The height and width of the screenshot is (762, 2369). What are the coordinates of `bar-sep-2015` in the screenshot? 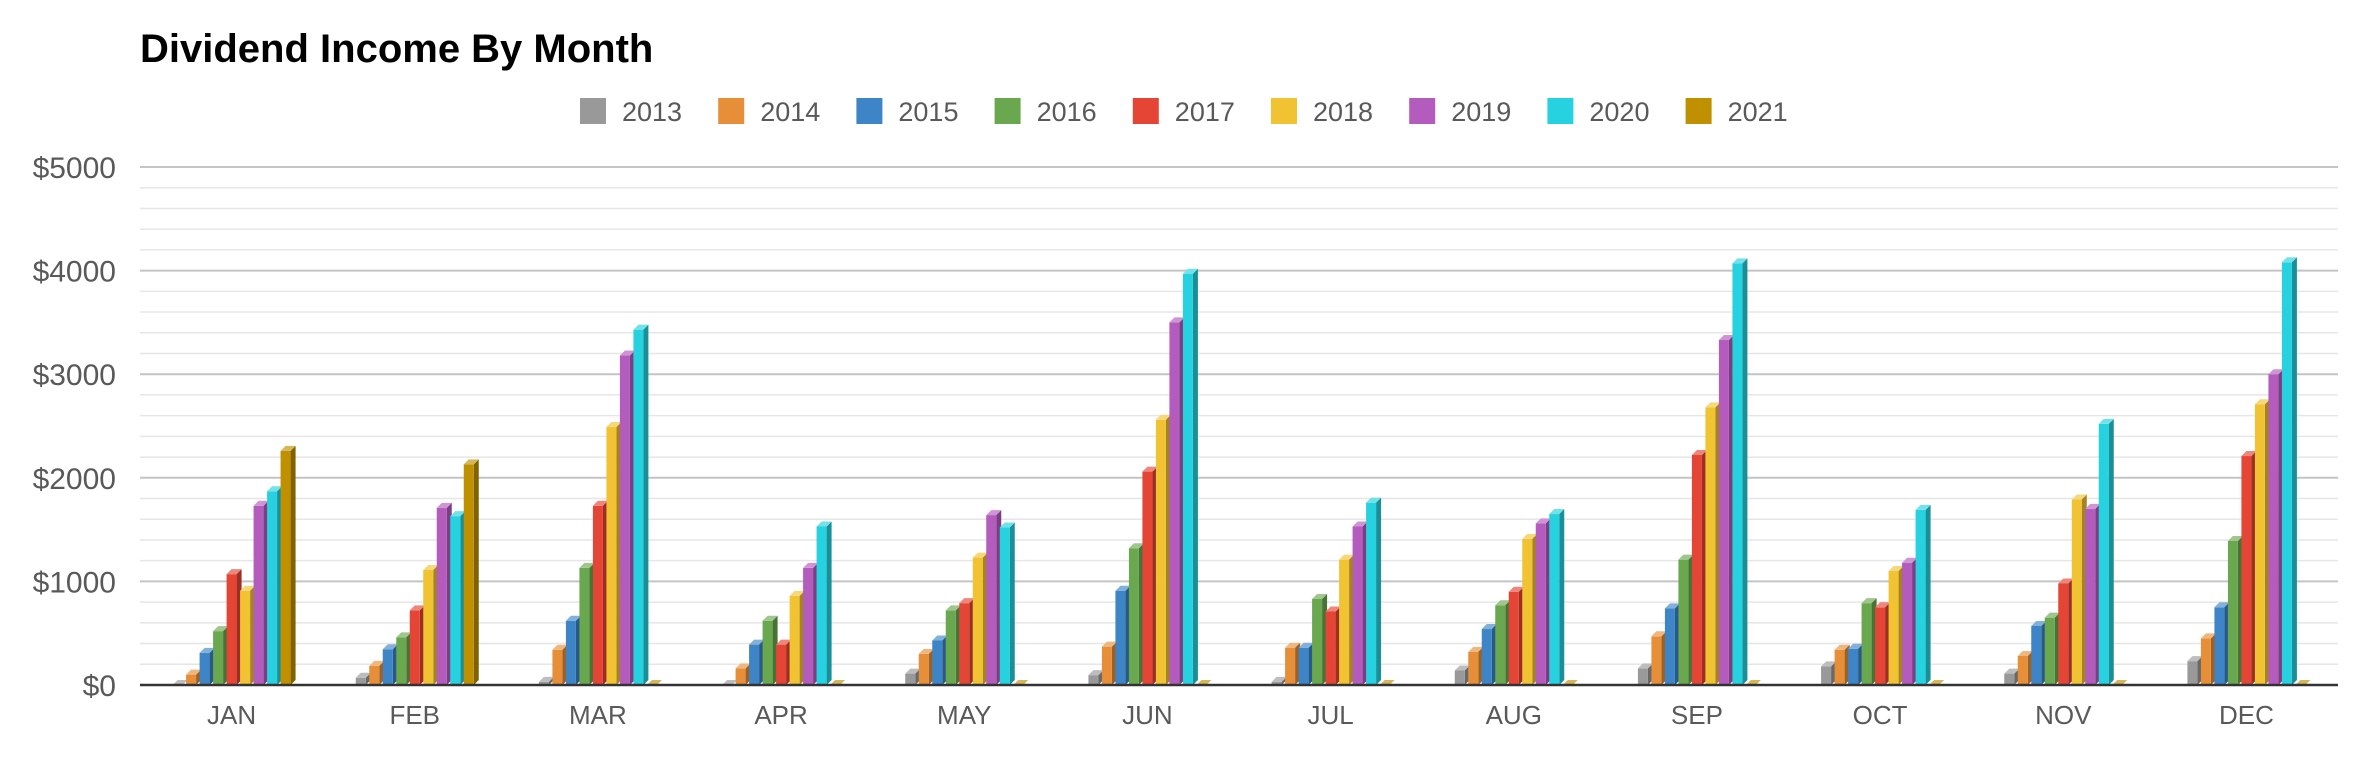 It's located at (1672, 644).